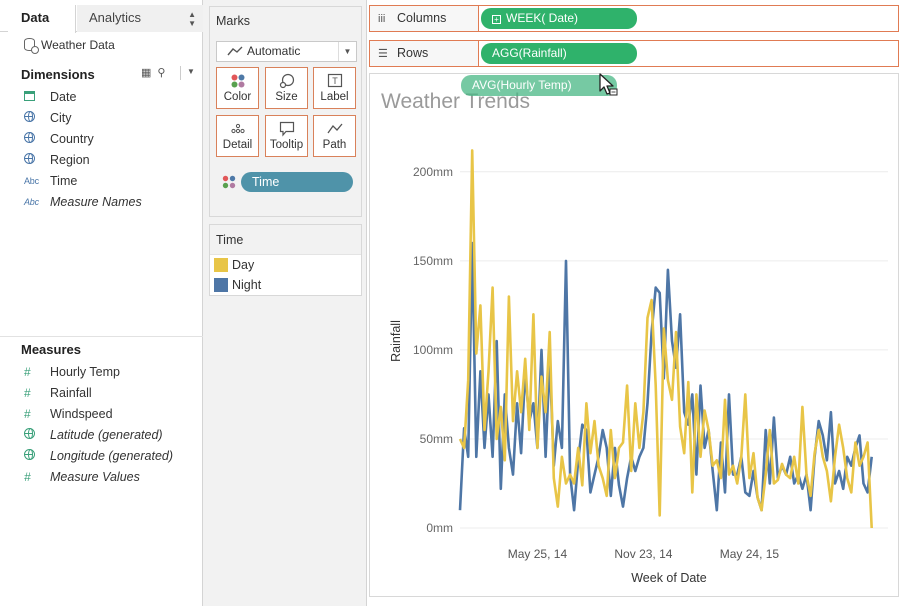 The height and width of the screenshot is (610, 912). Describe the element at coordinates (61, 118) in the screenshot. I see `field-label: City` at that location.